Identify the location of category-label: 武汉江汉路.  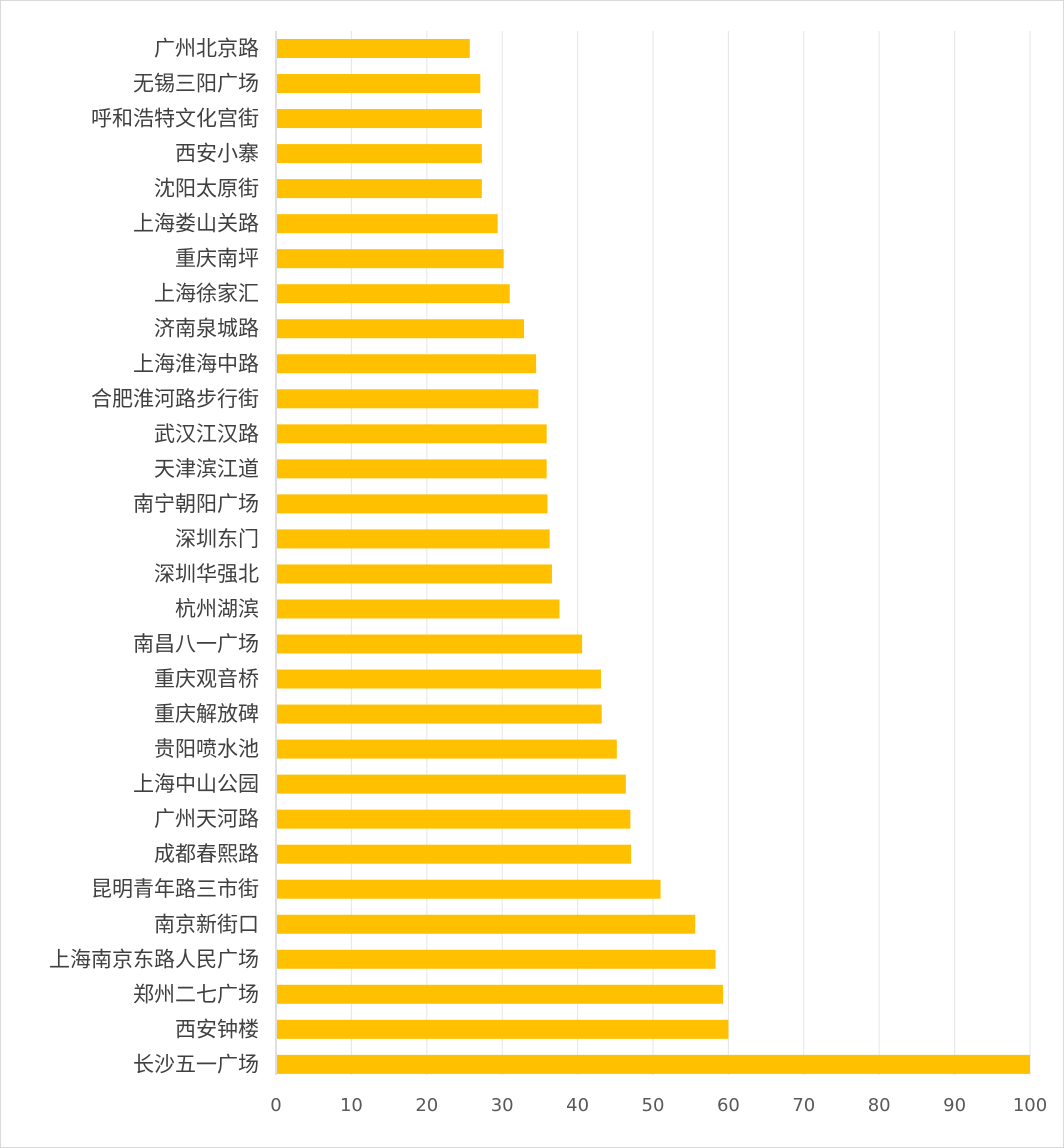
(206, 434).